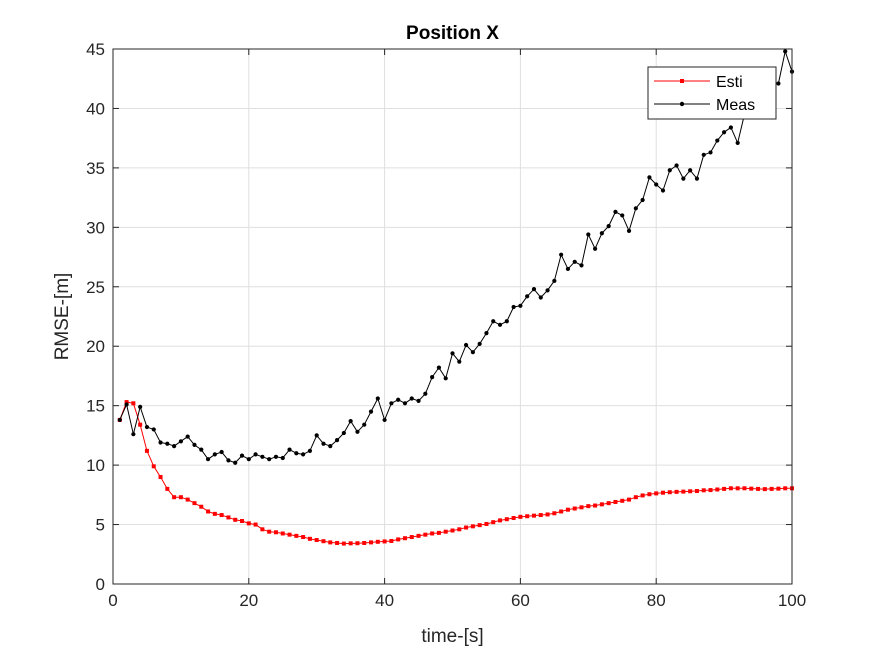 This screenshot has height=661, width=875. What do you see at coordinates (95, 227) in the screenshot?
I see `y-tick-label: 30` at bounding box center [95, 227].